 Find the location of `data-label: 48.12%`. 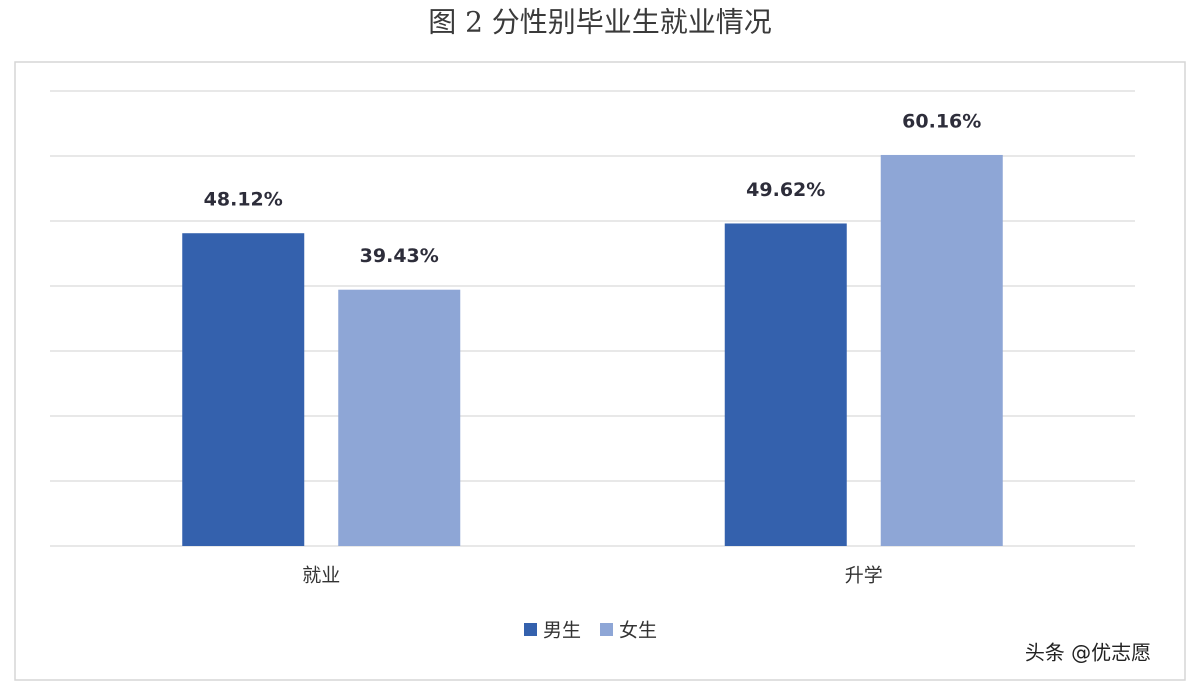

data-label: 48.12% is located at coordinates (243, 200).